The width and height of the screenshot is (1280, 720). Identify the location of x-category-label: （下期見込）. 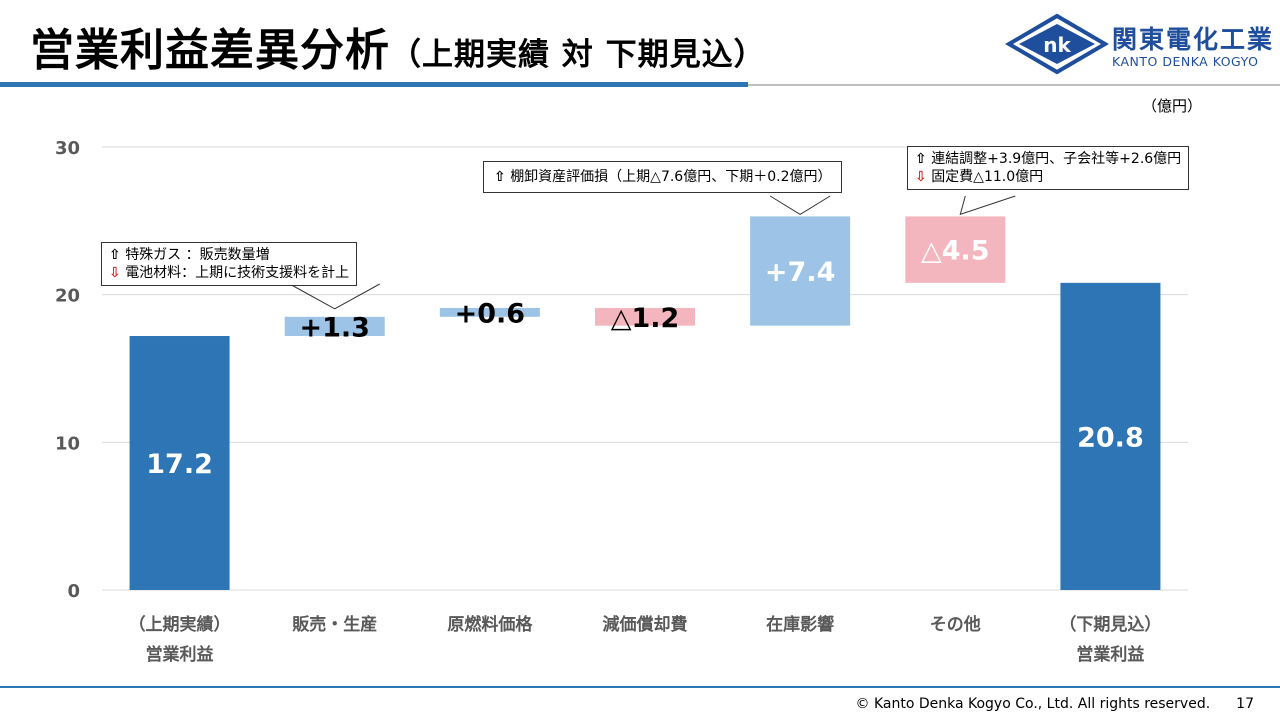
(1110, 624).